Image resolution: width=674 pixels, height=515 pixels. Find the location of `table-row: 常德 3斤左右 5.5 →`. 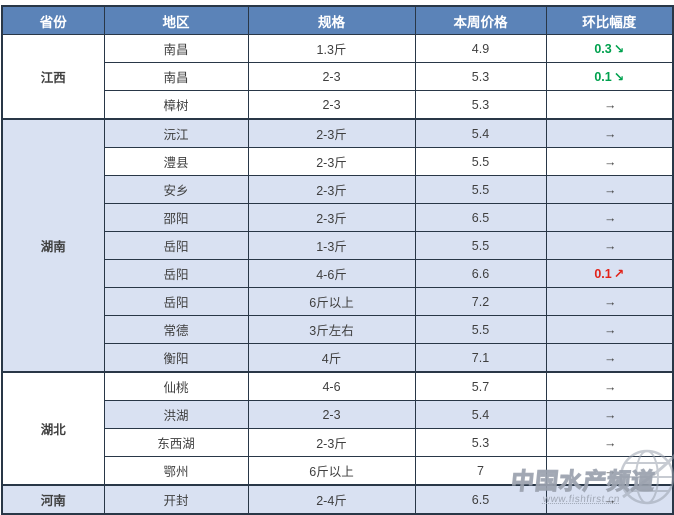

table-row: 常德 3斤左右 5.5 → is located at coordinates (338, 329).